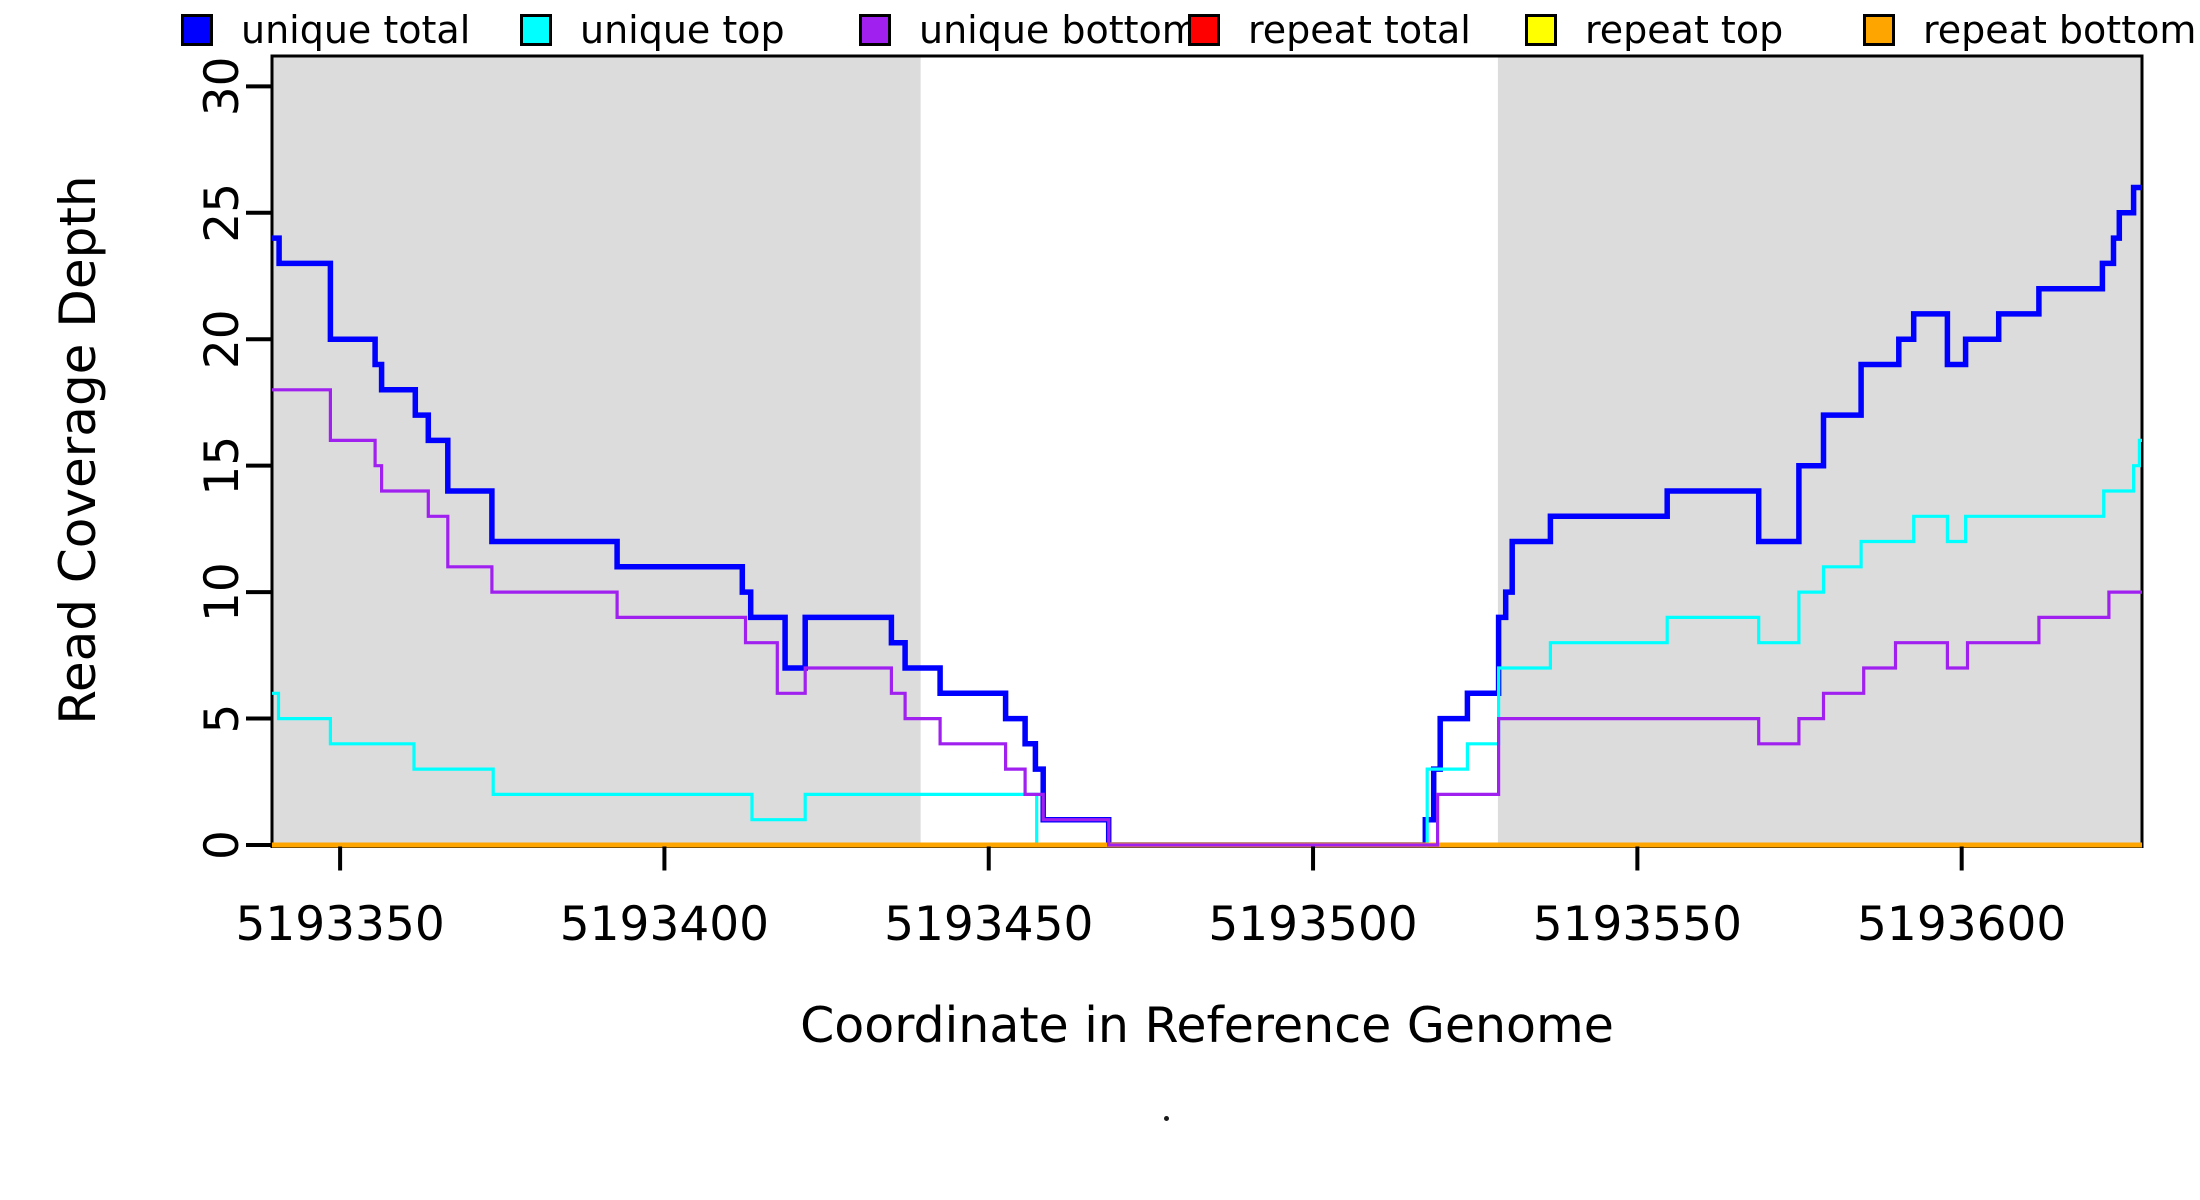  Describe the element at coordinates (1059, 30) in the screenshot. I see `legend-label: unique bottom` at that location.